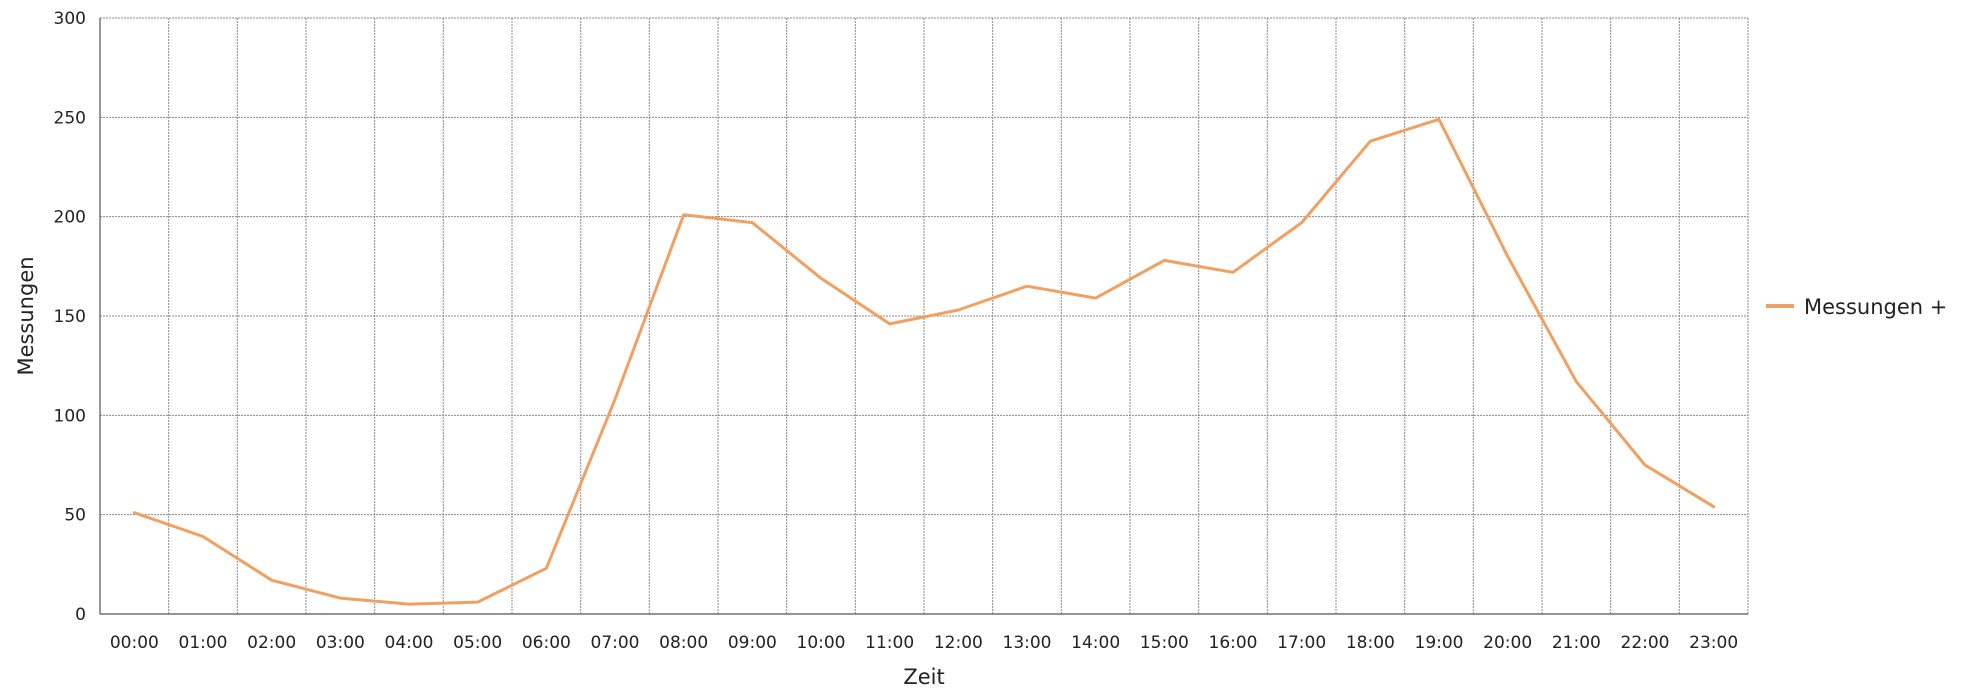 The image size is (1967, 688). What do you see at coordinates (1507, 643) in the screenshot?
I see `x-tick-label: 20:00` at bounding box center [1507, 643].